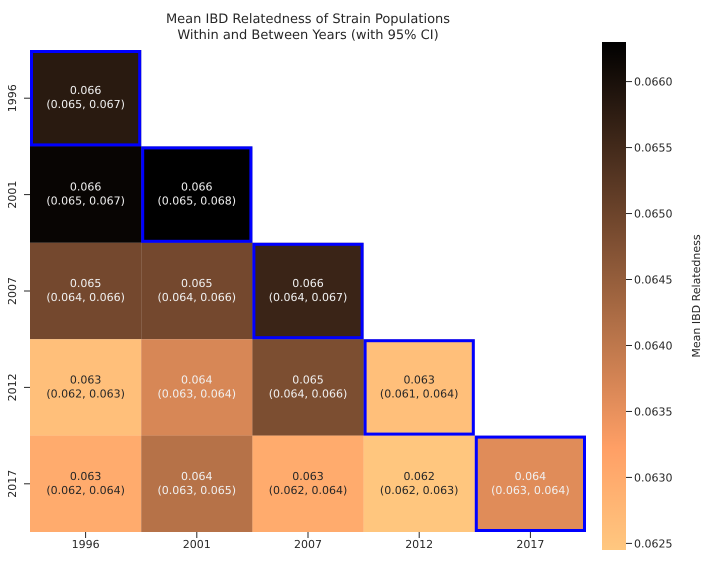 This screenshot has width=708, height=566. Describe the element at coordinates (653, 81) in the screenshot. I see `color-bar-label: 0.0660` at that location.